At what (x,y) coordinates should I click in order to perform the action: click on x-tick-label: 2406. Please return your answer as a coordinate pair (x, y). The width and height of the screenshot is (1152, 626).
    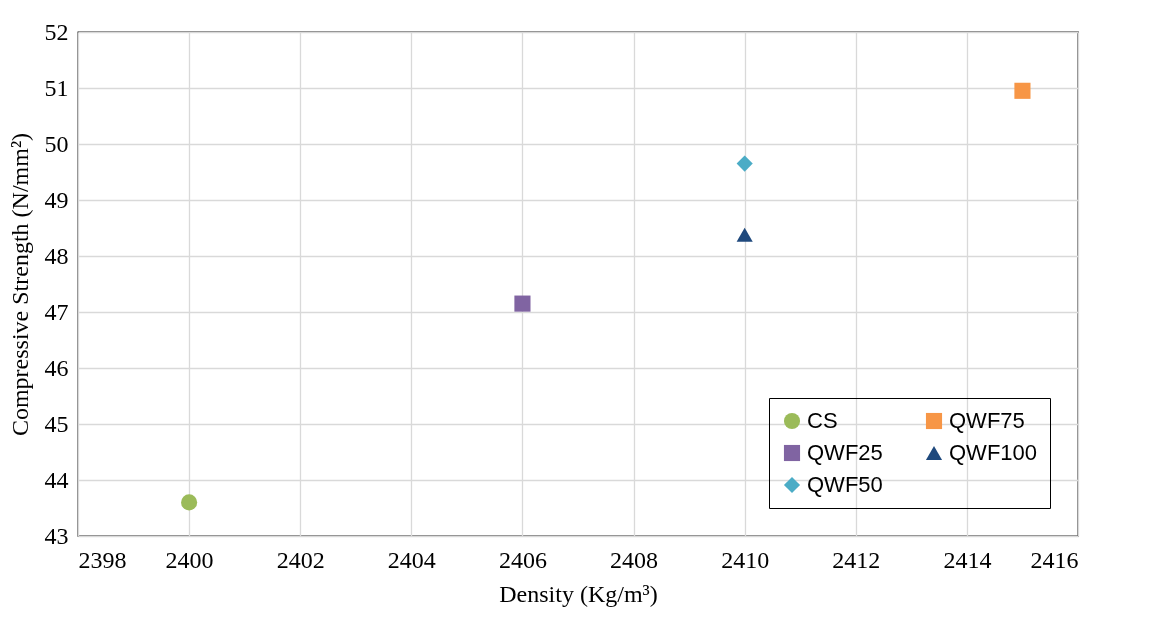
    Looking at the image, I should click on (522, 559).